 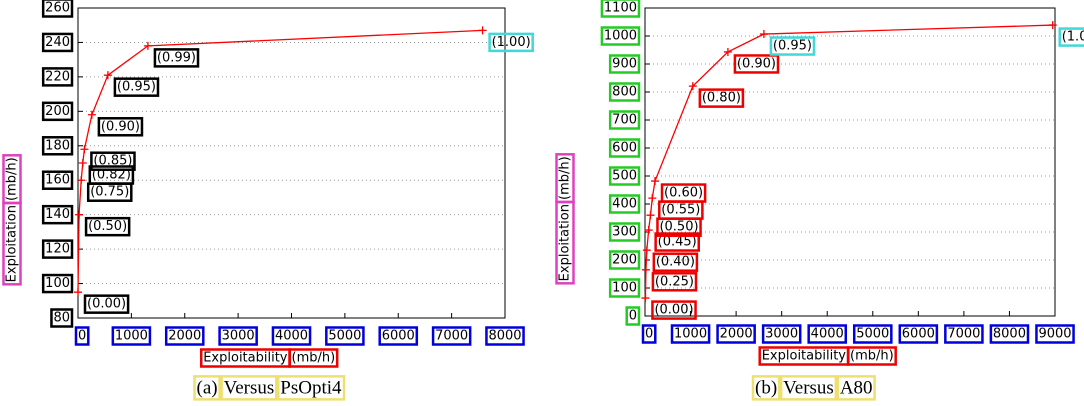 I want to click on x-tick-label: 5000, so click(x=344, y=336).